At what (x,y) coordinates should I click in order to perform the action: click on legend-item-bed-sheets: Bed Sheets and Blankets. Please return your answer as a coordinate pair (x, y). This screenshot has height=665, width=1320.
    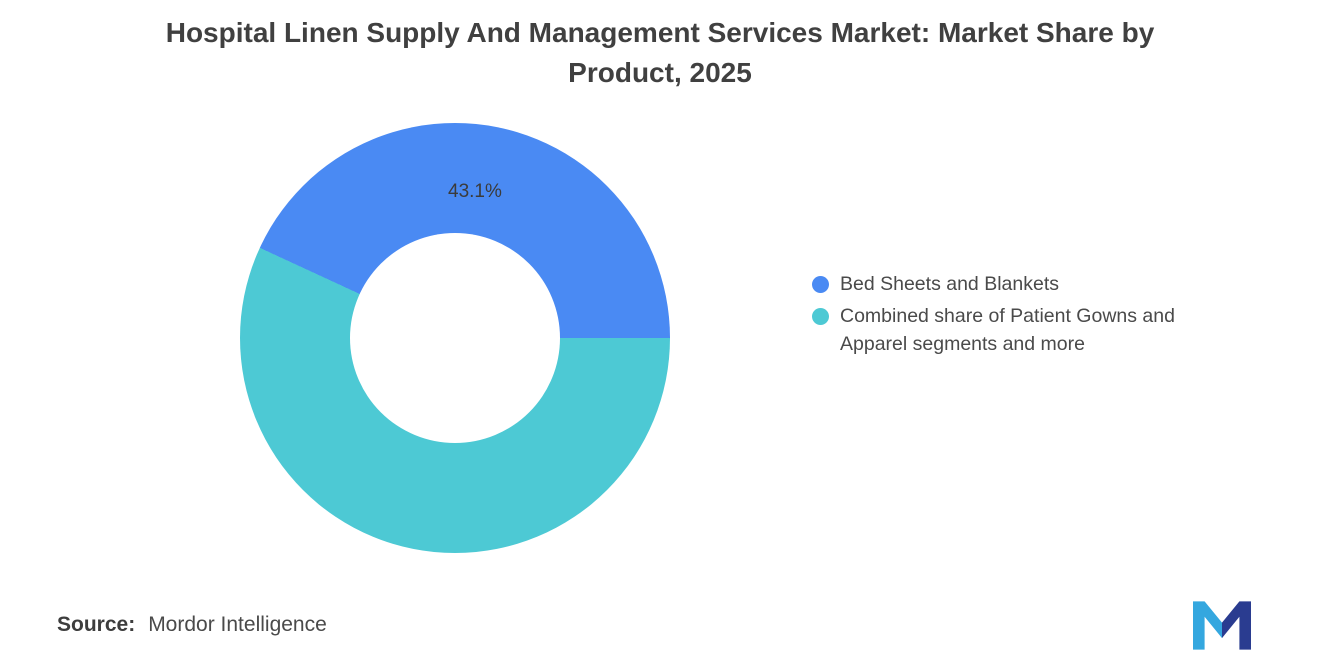
    Looking at the image, I should click on (1026, 284).